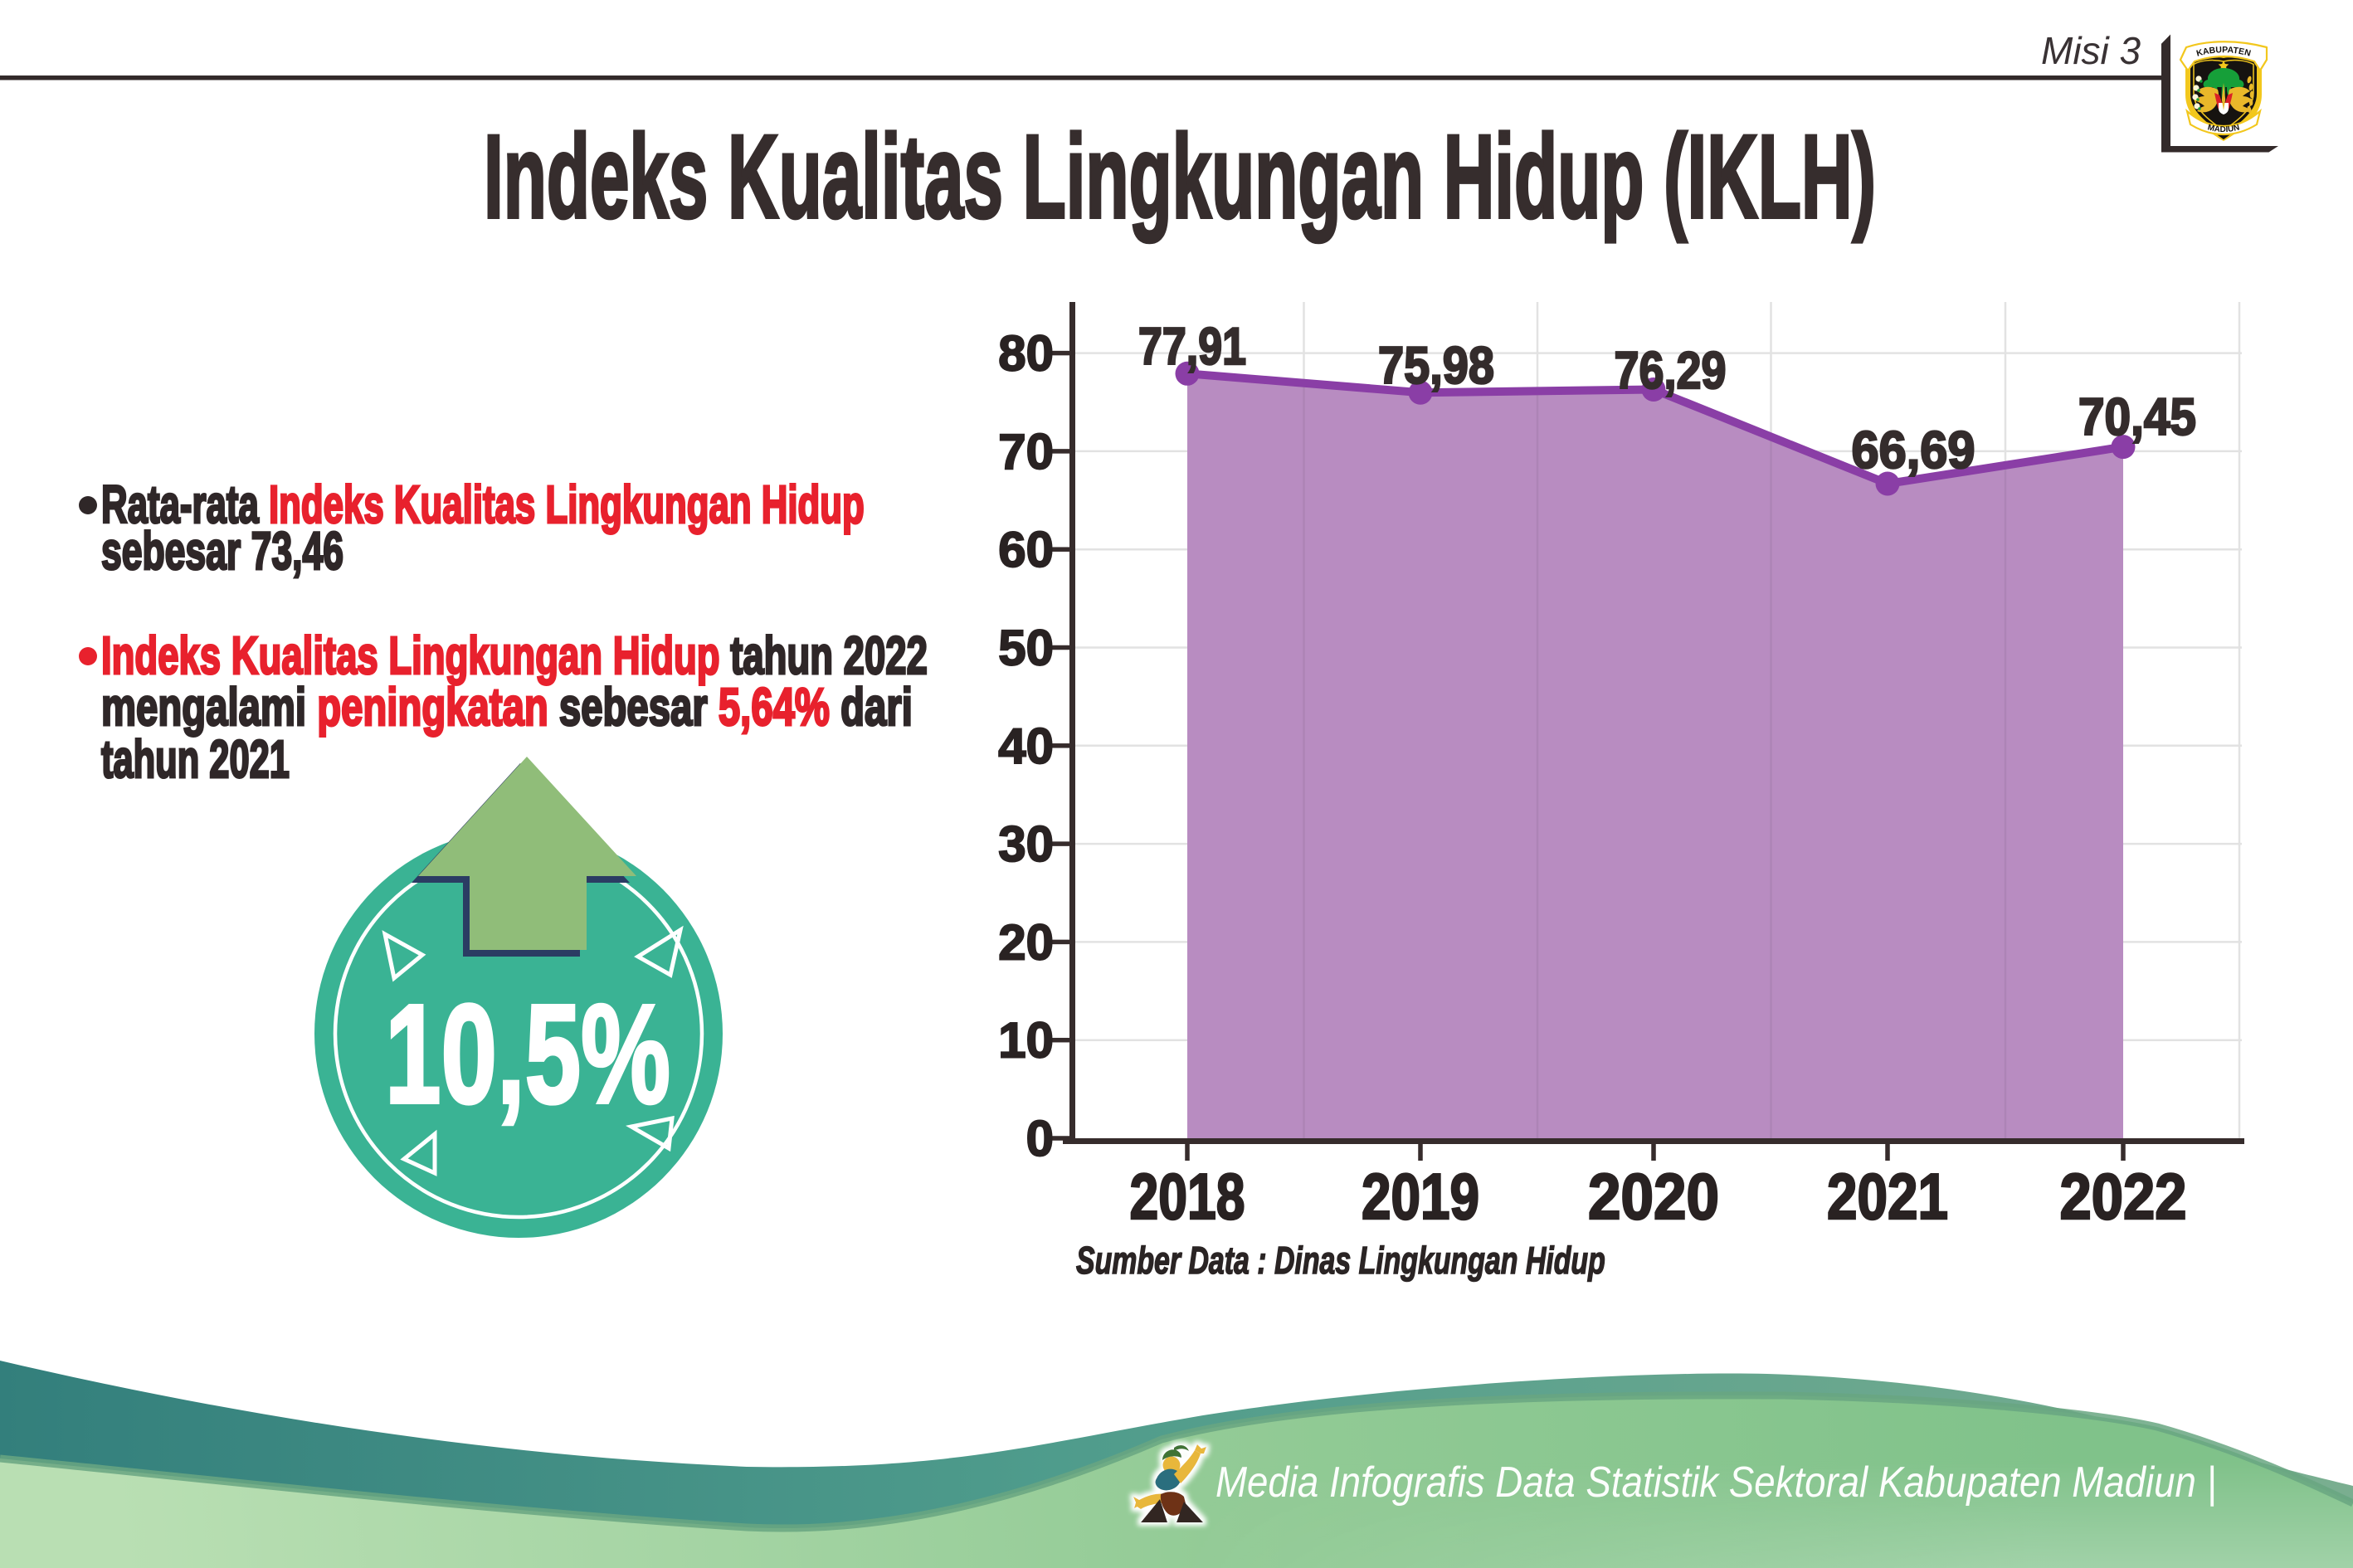  What do you see at coordinates (2224, 128) in the screenshot?
I see `svg-text: MADIUN` at bounding box center [2224, 128].